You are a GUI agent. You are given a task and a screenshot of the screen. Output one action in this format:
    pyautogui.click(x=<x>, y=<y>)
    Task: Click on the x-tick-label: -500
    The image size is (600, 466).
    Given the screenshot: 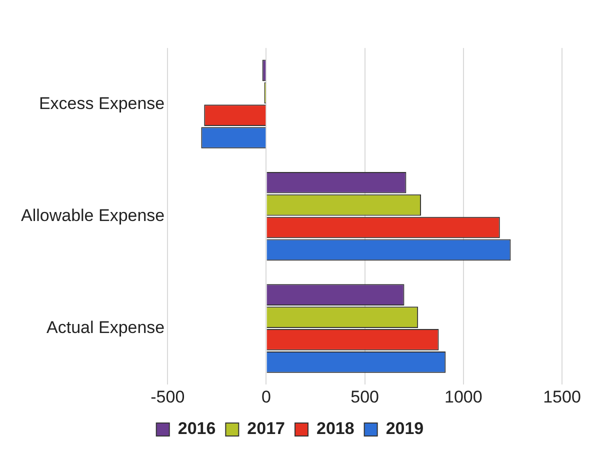 What is the action you would take?
    pyautogui.click(x=167, y=396)
    